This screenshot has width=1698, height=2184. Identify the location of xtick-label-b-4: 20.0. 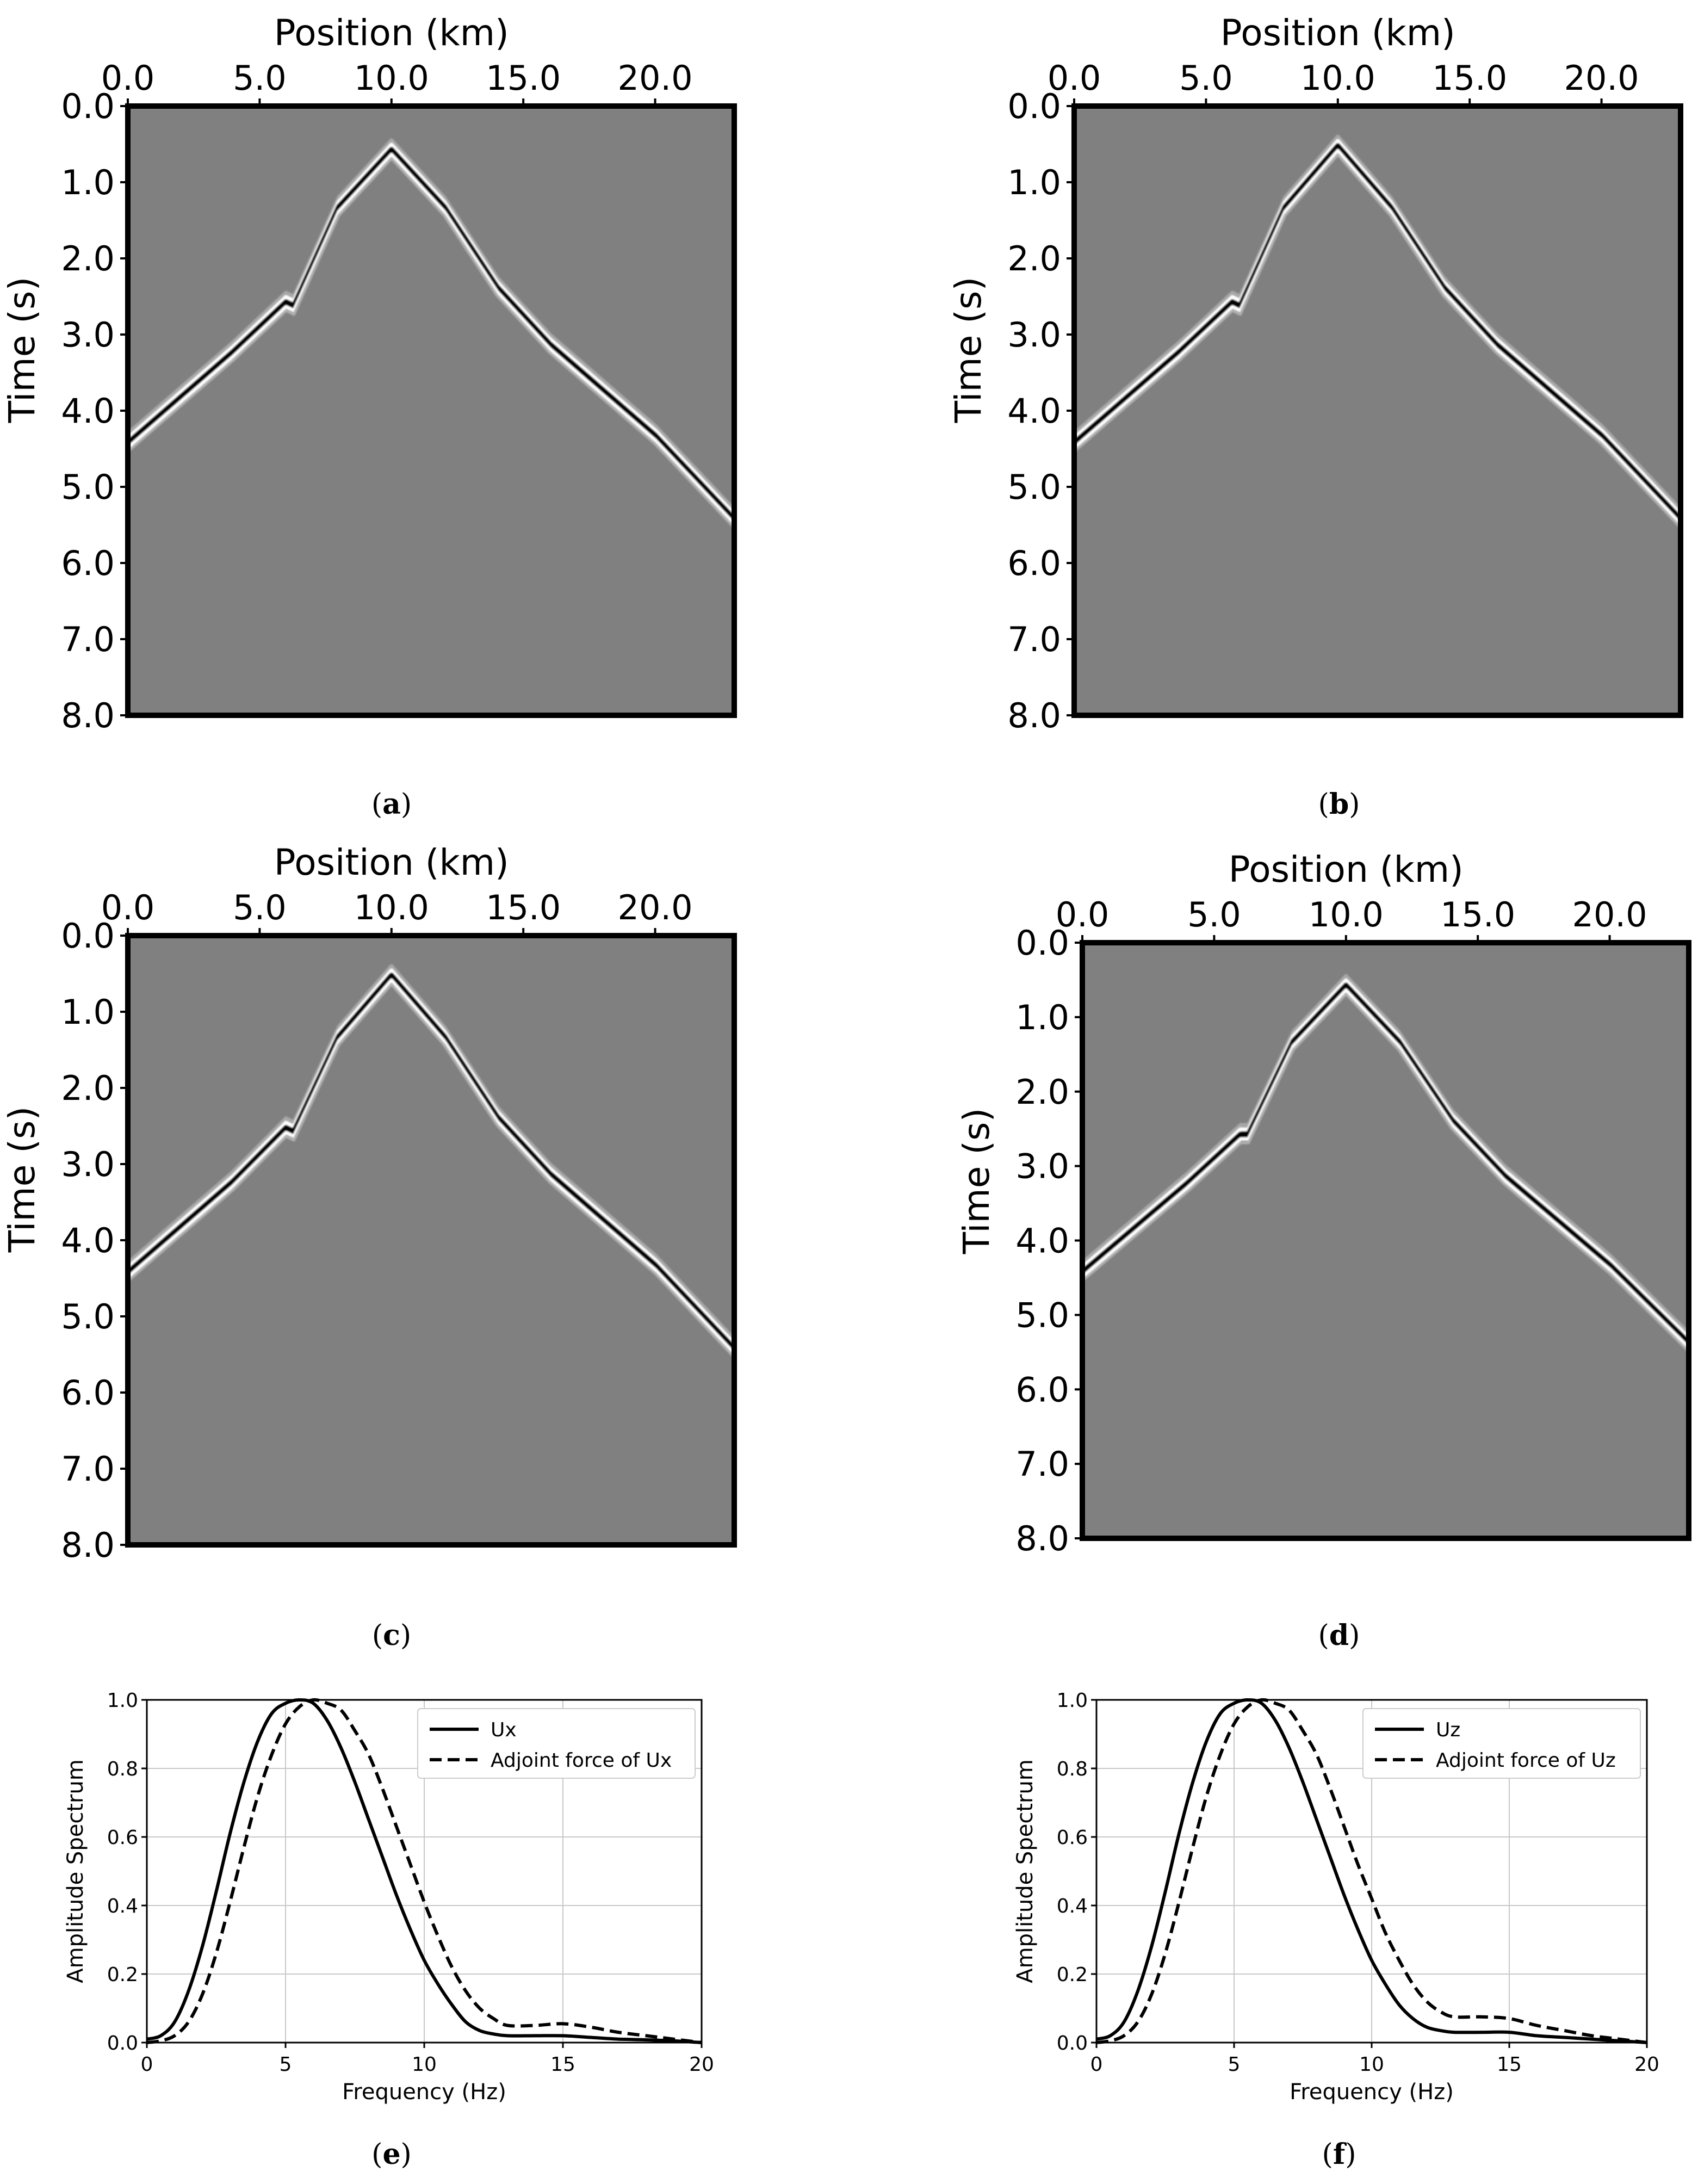
(1601, 78).